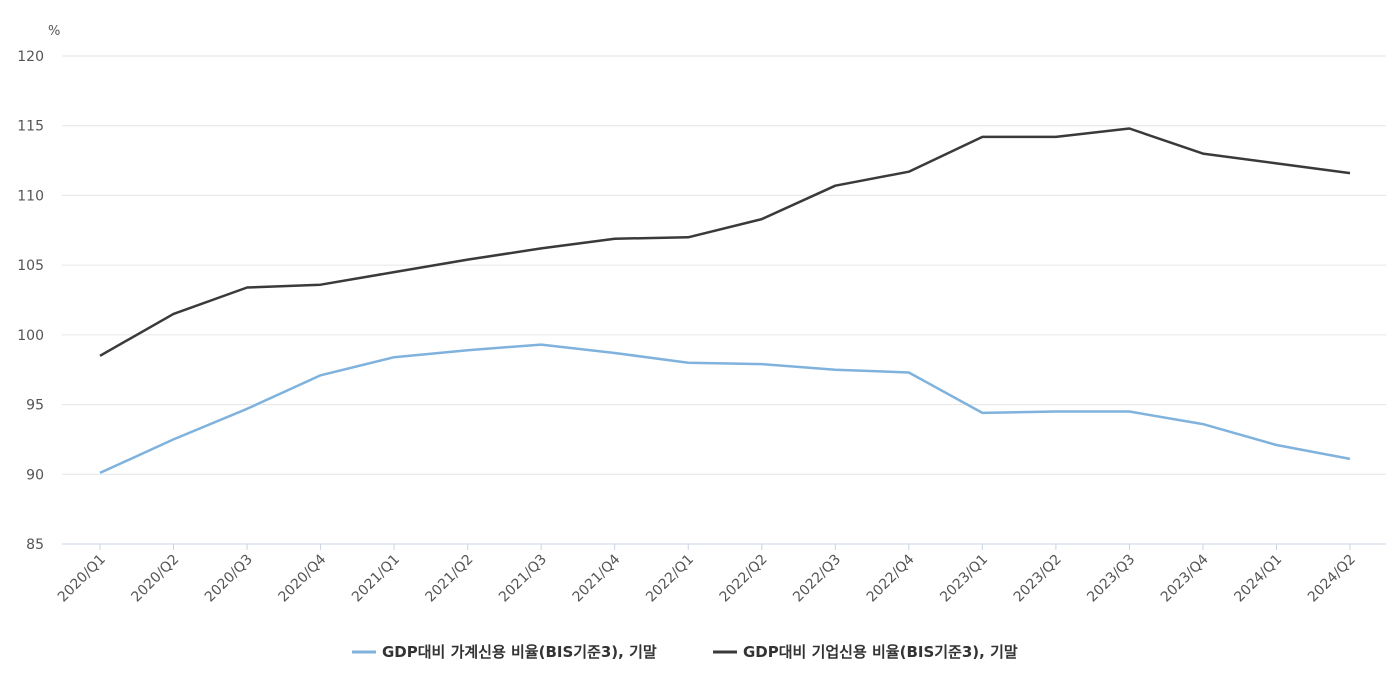  What do you see at coordinates (376, 579) in the screenshot?
I see `x-tick-label: 2021/Q1` at bounding box center [376, 579].